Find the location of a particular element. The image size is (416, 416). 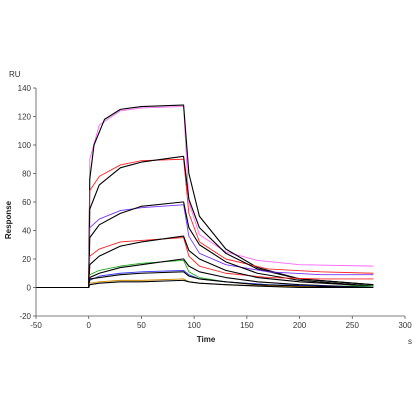

x-tick-label: 150 is located at coordinates (247, 325).